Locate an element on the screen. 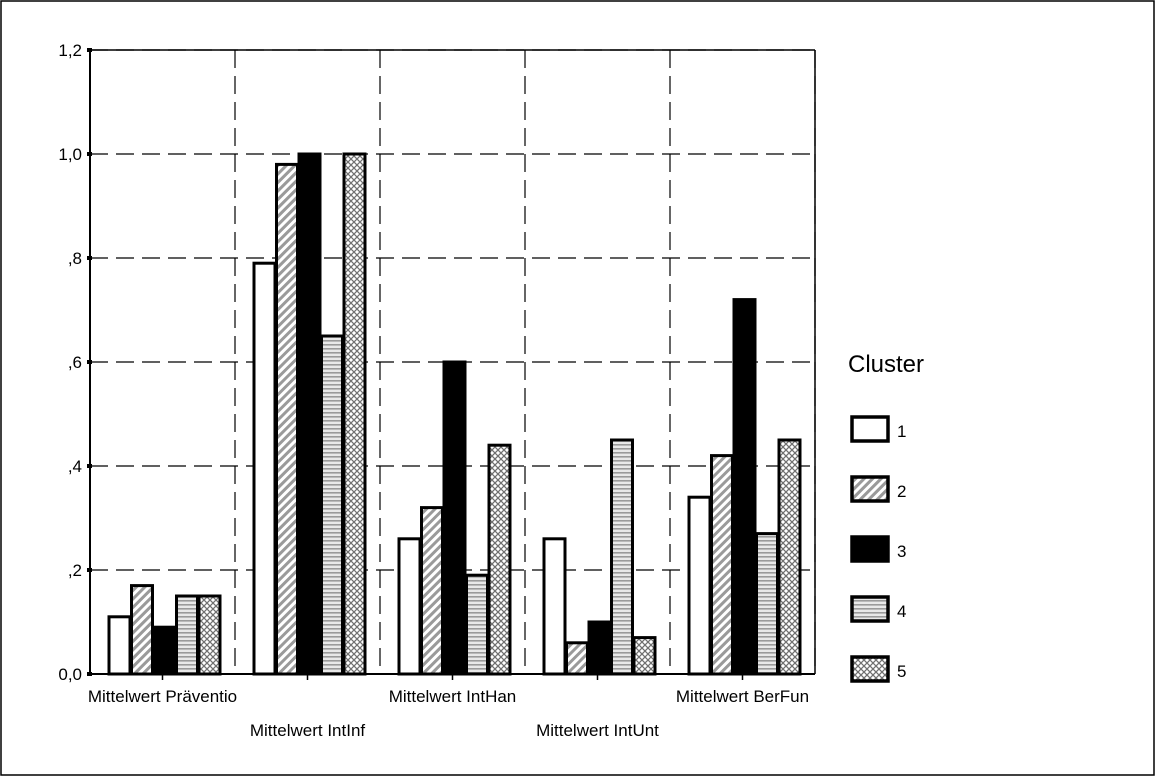  y-tick-label: 1,2 is located at coordinates (70, 50).